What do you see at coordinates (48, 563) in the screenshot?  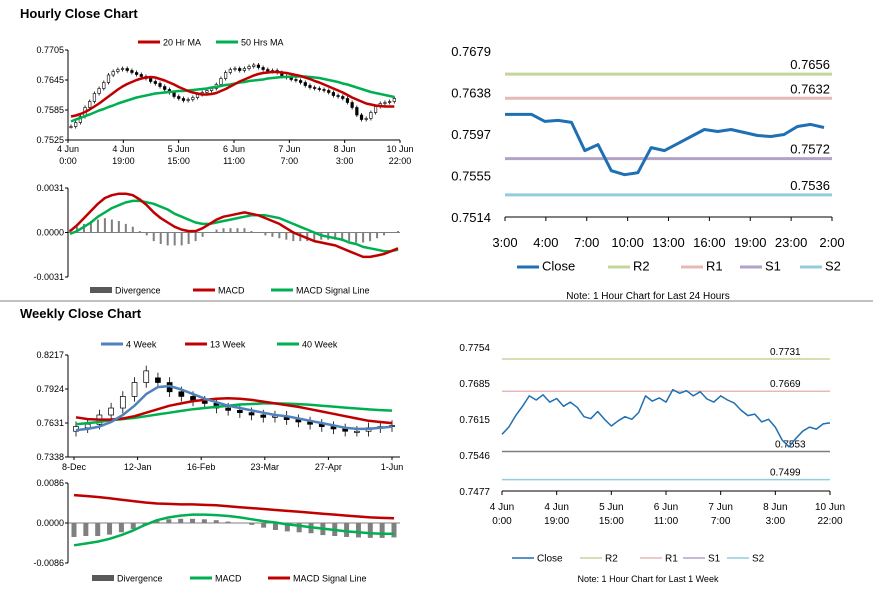 I see `y-tick-label: -0.0086` at bounding box center [48, 563].